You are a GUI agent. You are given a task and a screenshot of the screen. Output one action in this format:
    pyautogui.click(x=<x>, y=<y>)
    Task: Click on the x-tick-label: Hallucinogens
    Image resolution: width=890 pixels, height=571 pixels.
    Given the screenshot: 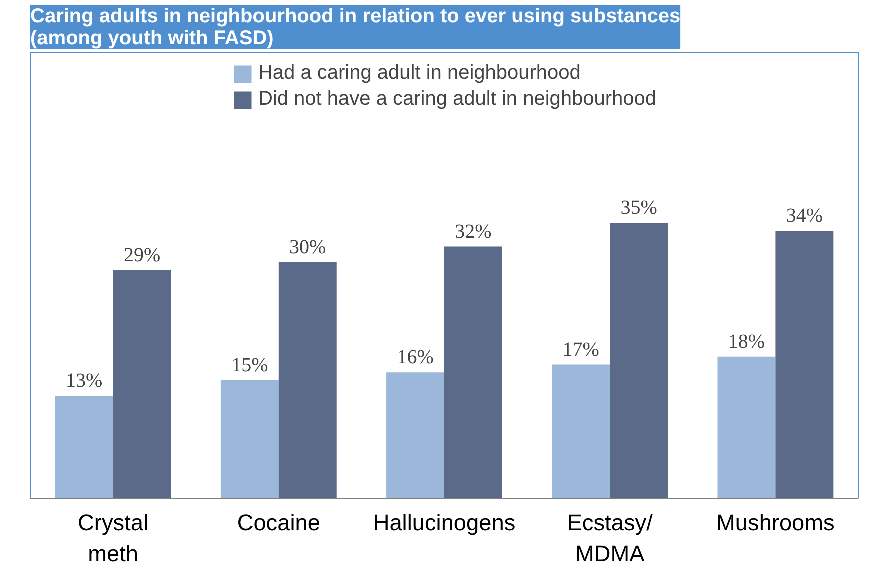 What is the action you would take?
    pyautogui.click(x=444, y=523)
    